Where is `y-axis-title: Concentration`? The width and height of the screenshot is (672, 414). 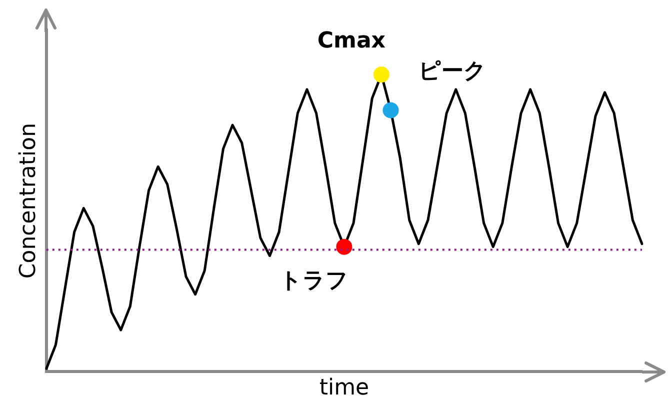
y-axis-title: Concentration is located at coordinates (28, 200).